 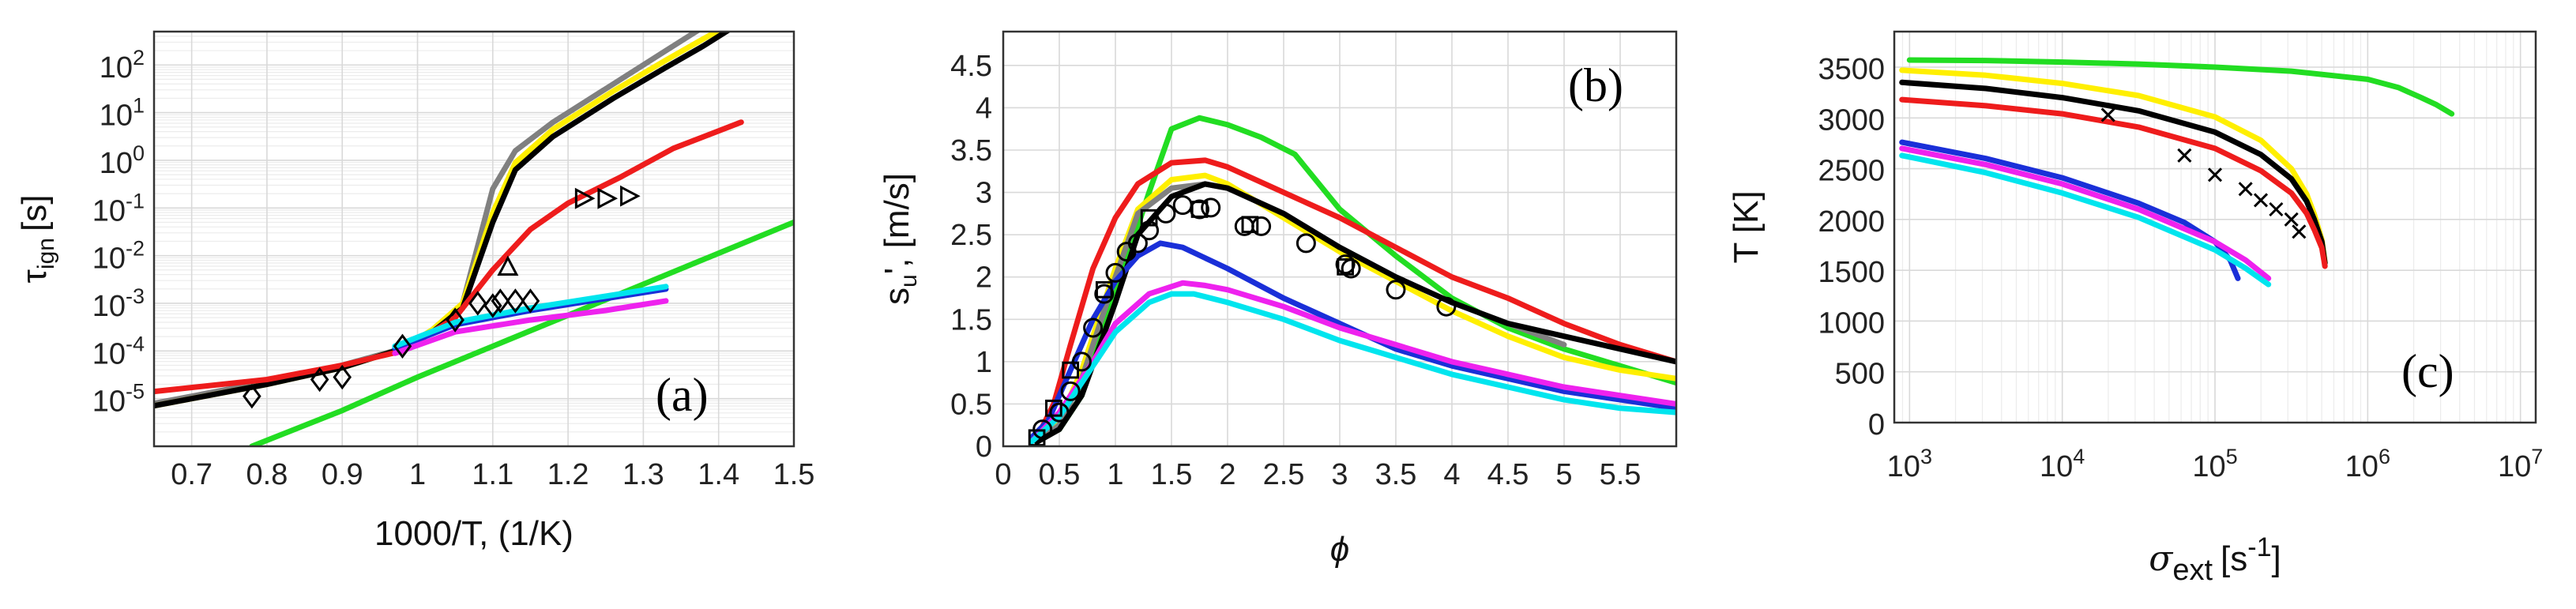 I want to click on panel-c-y-tick-label: 1500, so click(x=1851, y=272).